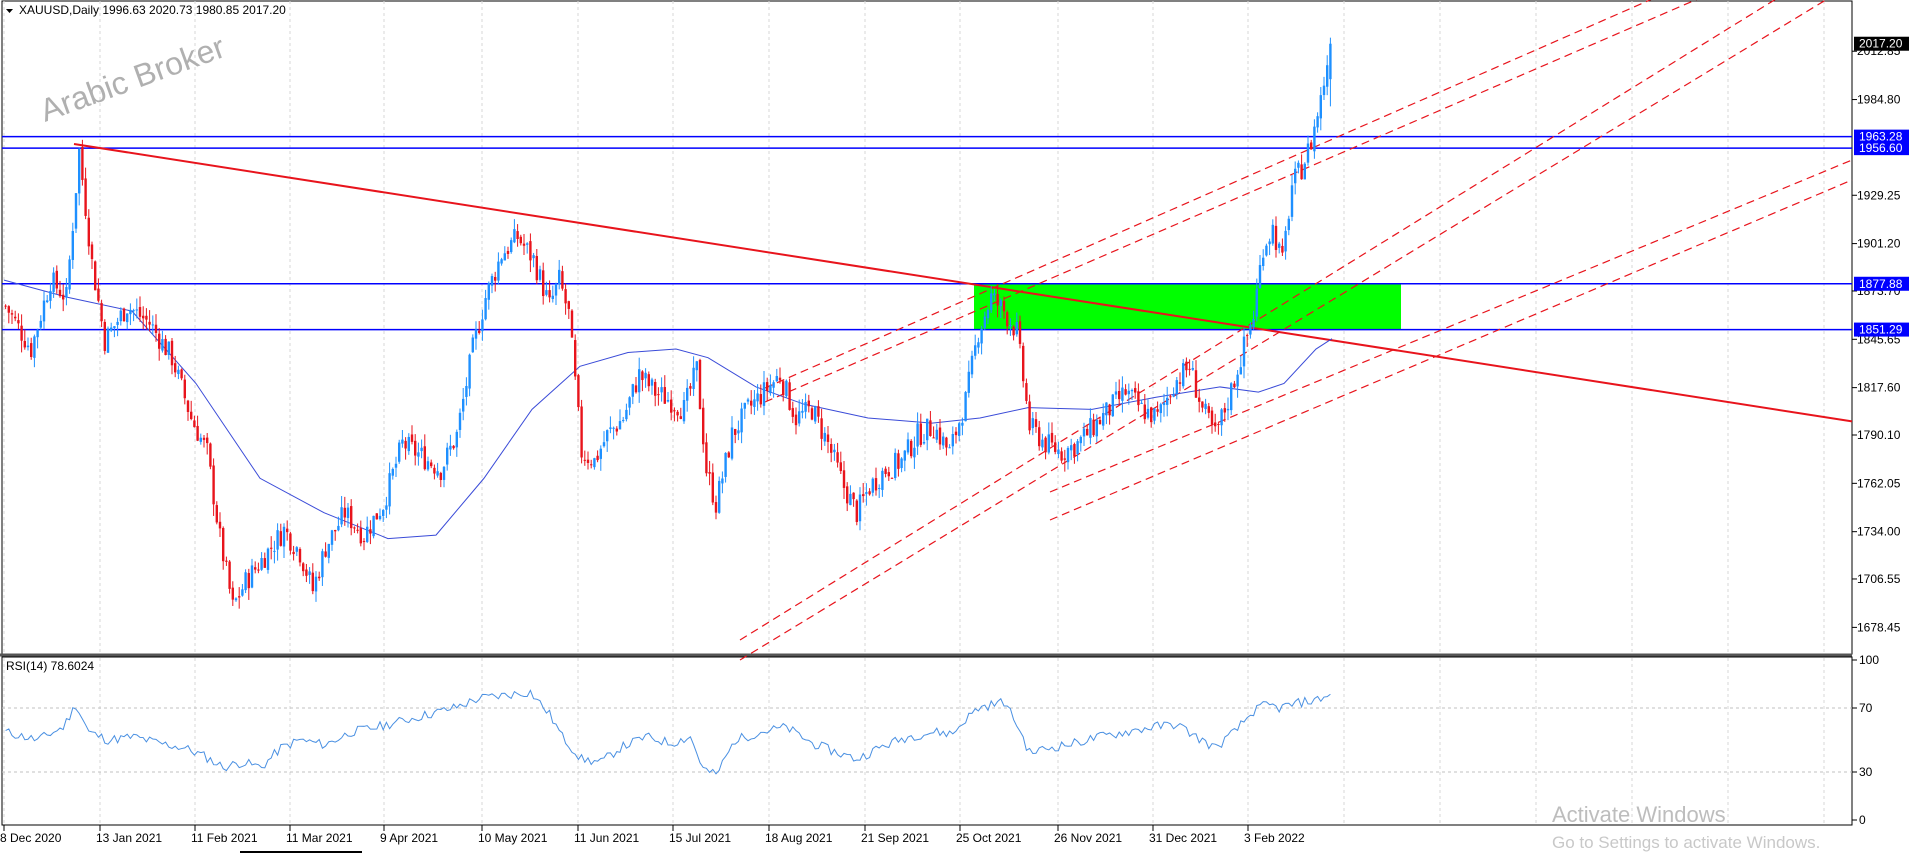 The width and height of the screenshot is (1917, 855). What do you see at coordinates (927, 740) in the screenshot?
I see `rsi-levels` at bounding box center [927, 740].